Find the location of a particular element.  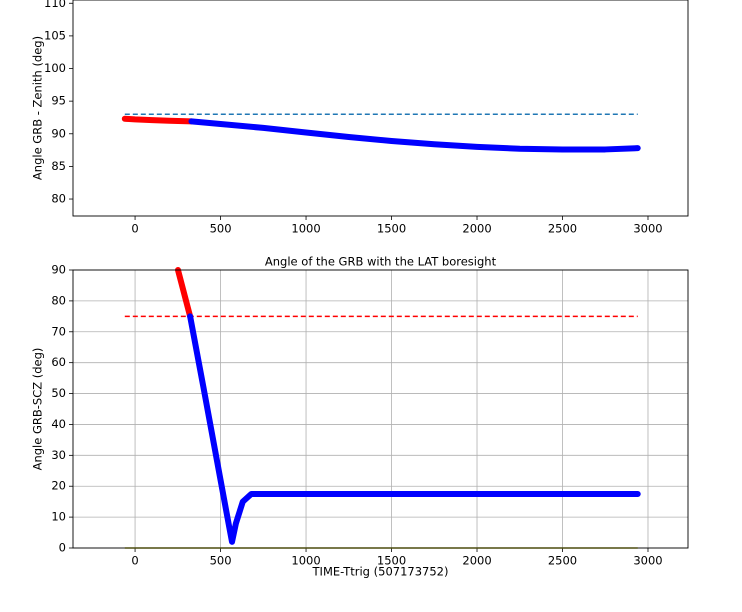

x-axis-label: TIME-Ttrig (507173752) is located at coordinates (380, 572).